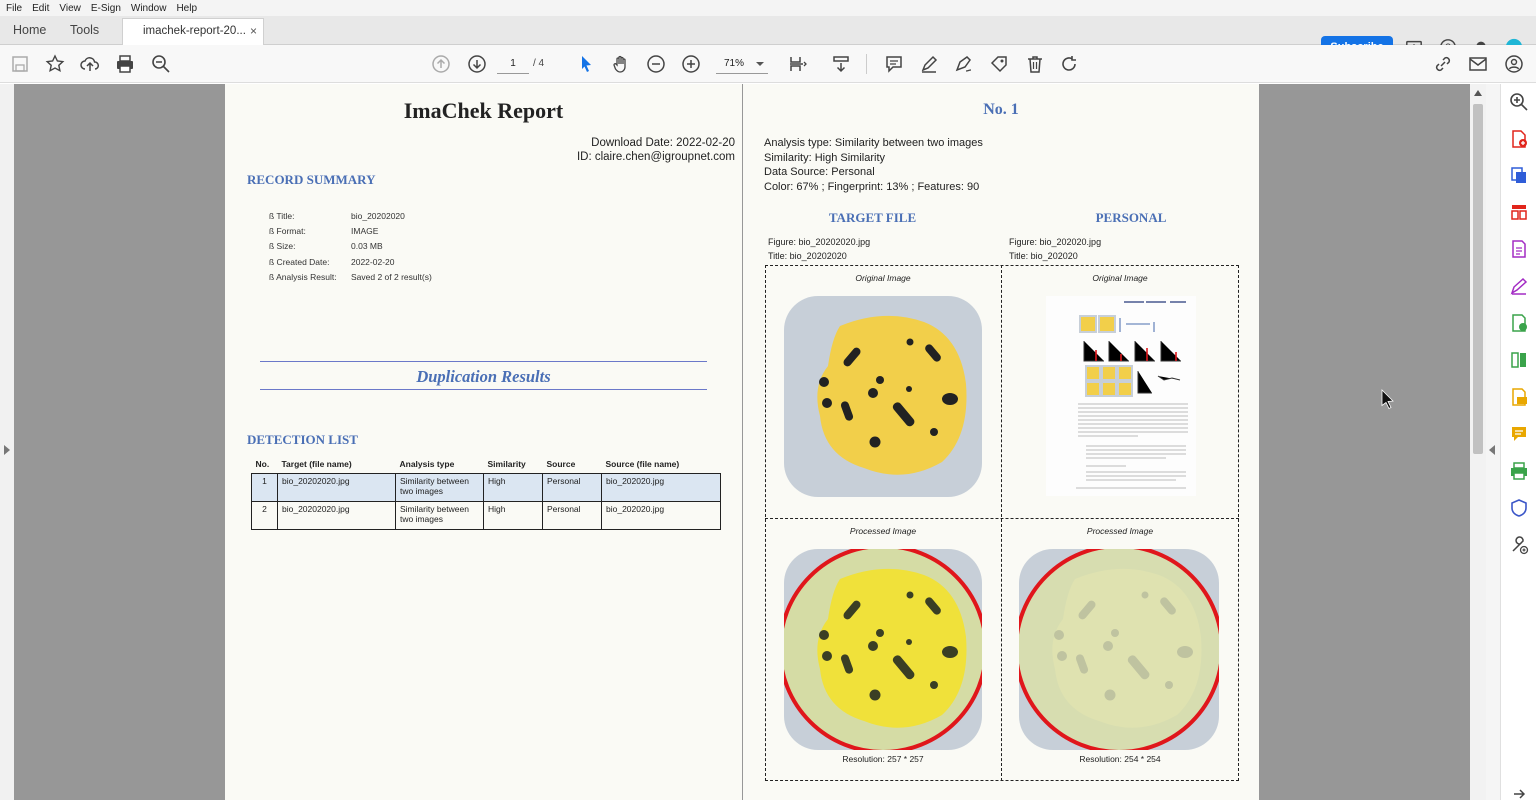 The height and width of the screenshot is (809, 1536). I want to click on col-analysis-type: Analysis type, so click(439, 464).